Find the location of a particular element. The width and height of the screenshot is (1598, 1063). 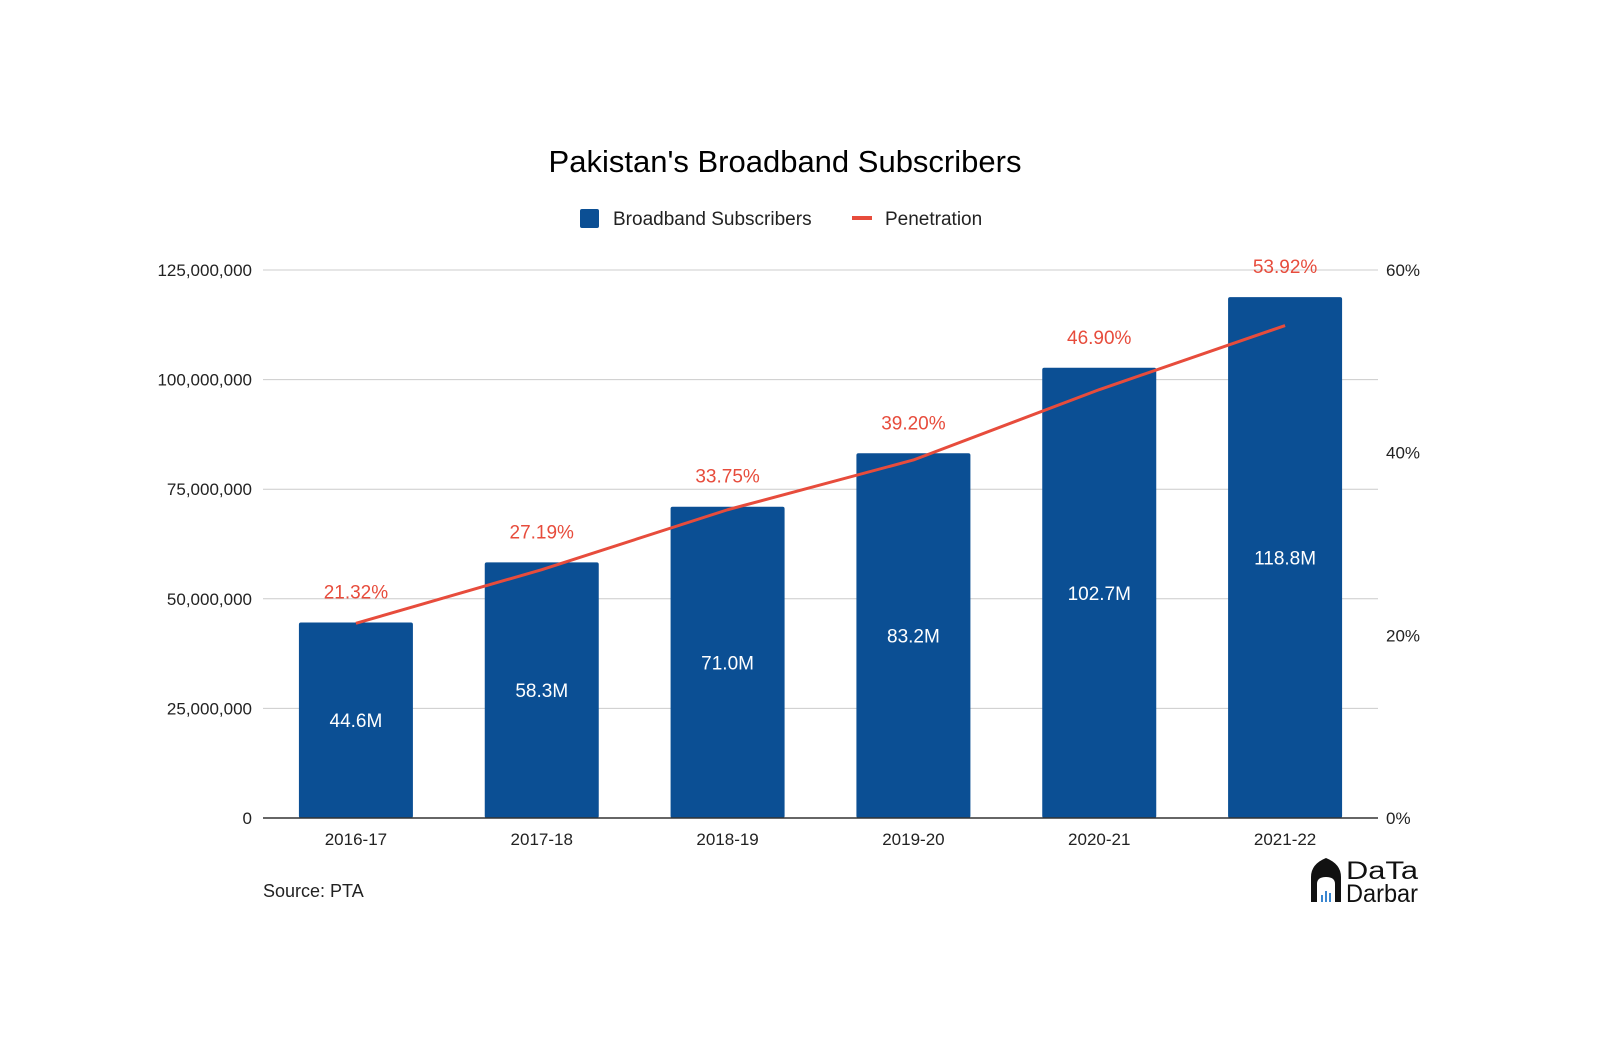

x-tick-label: 2016-17 is located at coordinates (356, 839).